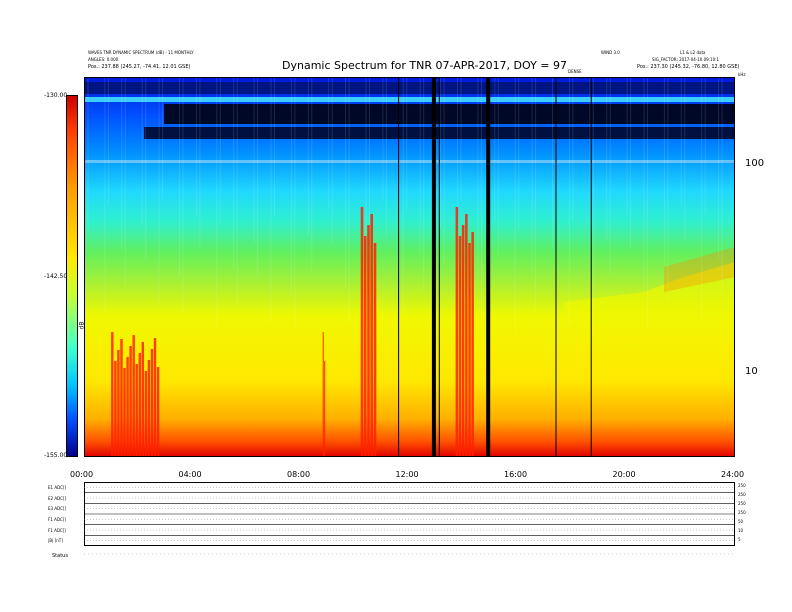 This screenshot has width=792, height=612. I want to click on header-right-top1: WIND 3.0, so click(610, 52).